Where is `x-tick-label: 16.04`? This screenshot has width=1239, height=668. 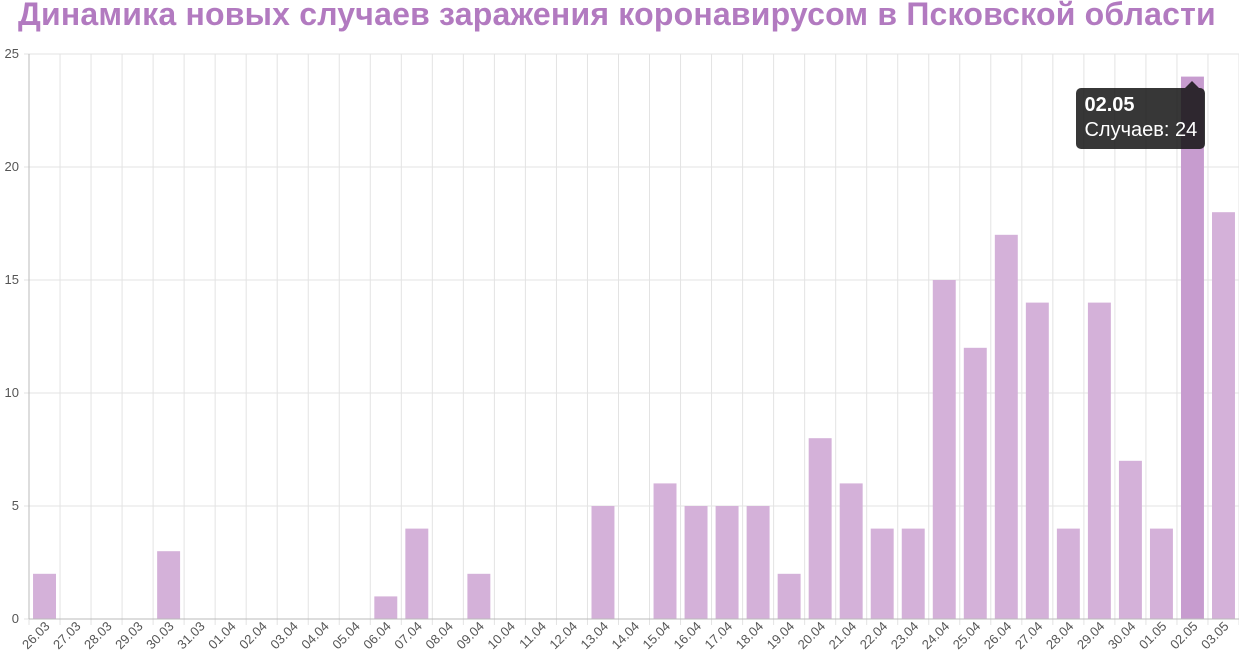
x-tick-label: 16.04 is located at coordinates (688, 636).